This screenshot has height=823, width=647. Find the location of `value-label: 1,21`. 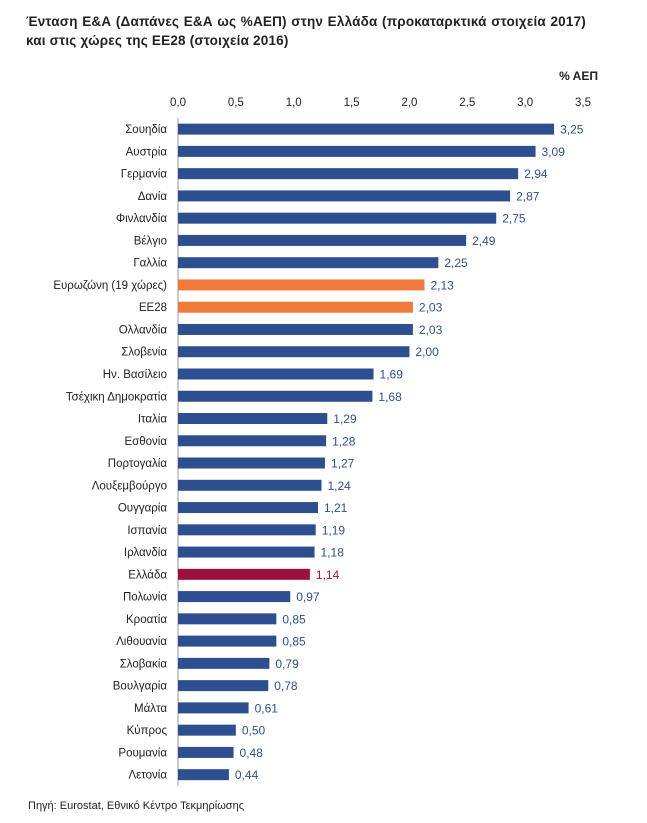

value-label: 1,21 is located at coordinates (336, 508).